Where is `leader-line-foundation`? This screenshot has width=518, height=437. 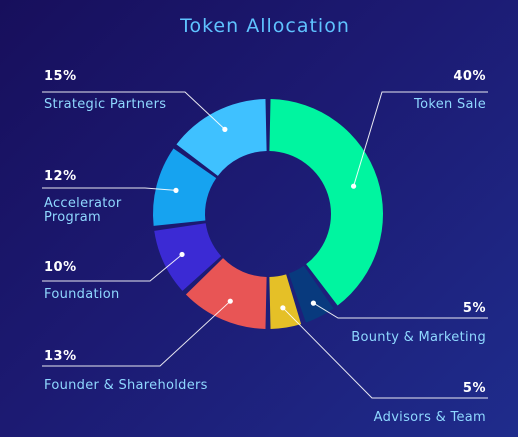 leader-line-foundation is located at coordinates (112, 268).